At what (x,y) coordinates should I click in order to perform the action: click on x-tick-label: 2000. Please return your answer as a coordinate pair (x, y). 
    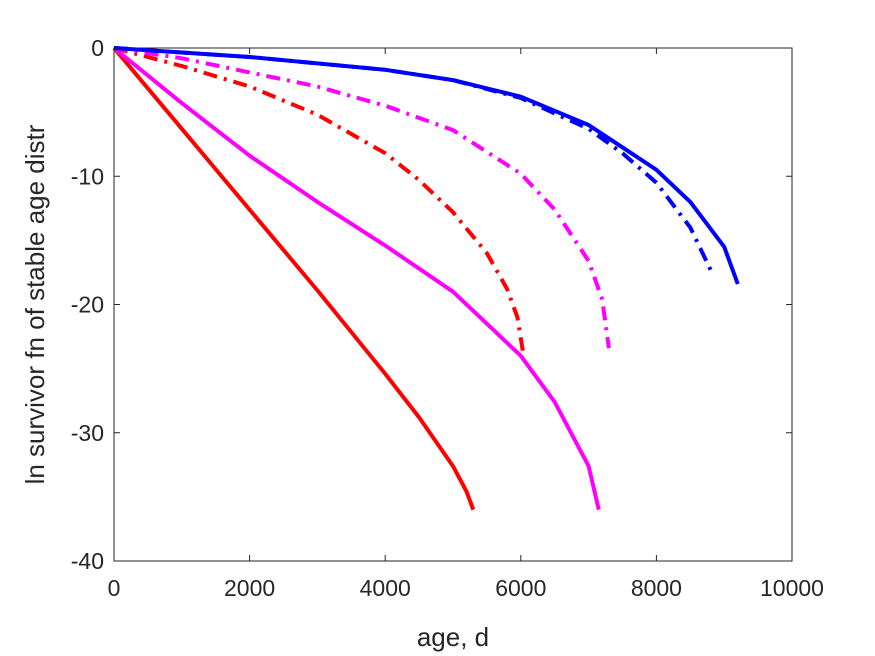
    Looking at the image, I should click on (249, 588).